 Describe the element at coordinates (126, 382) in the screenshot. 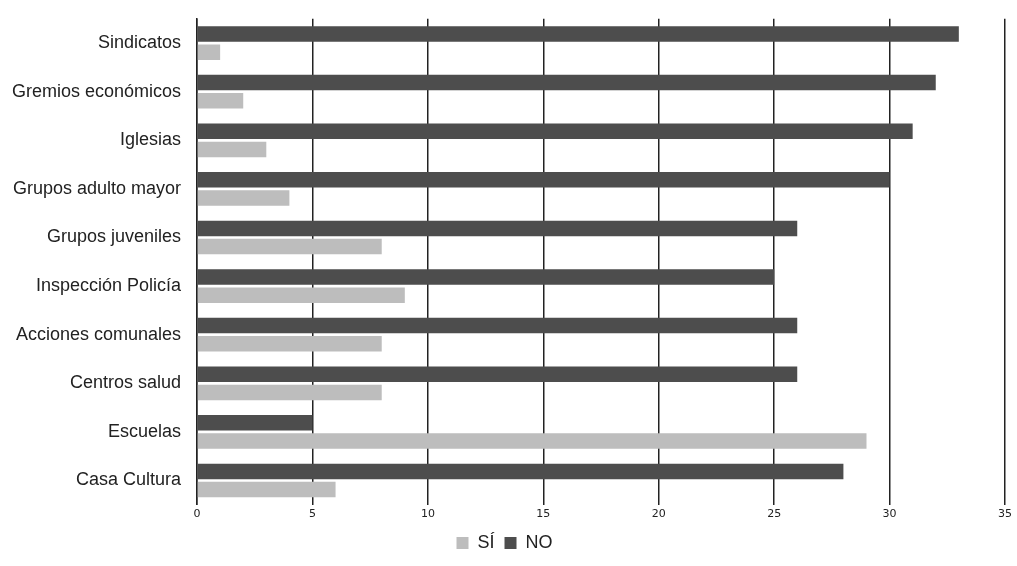

I see `y-tick-label: Centros salud` at that location.